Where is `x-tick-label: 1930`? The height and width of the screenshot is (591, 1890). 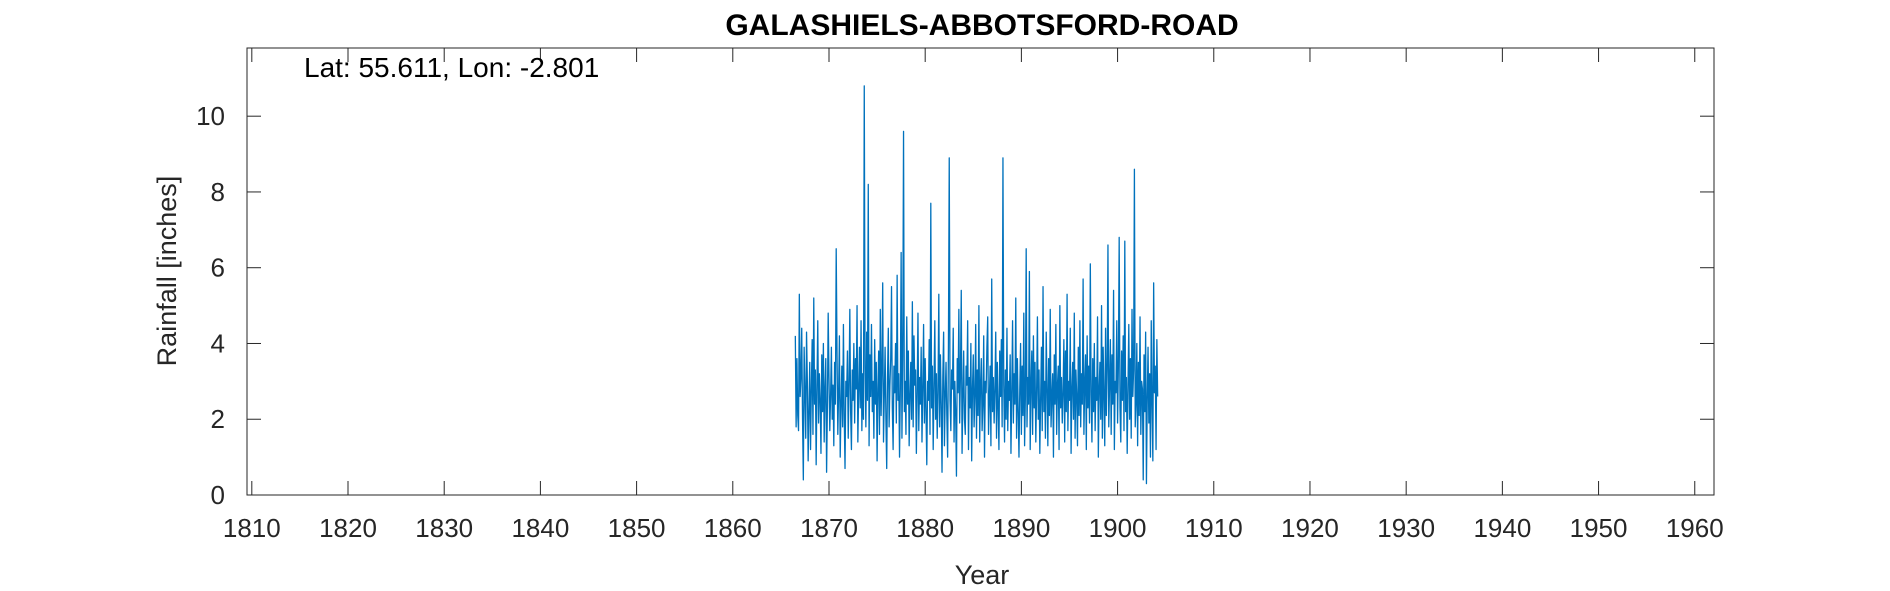
x-tick-label: 1930 is located at coordinates (1406, 528).